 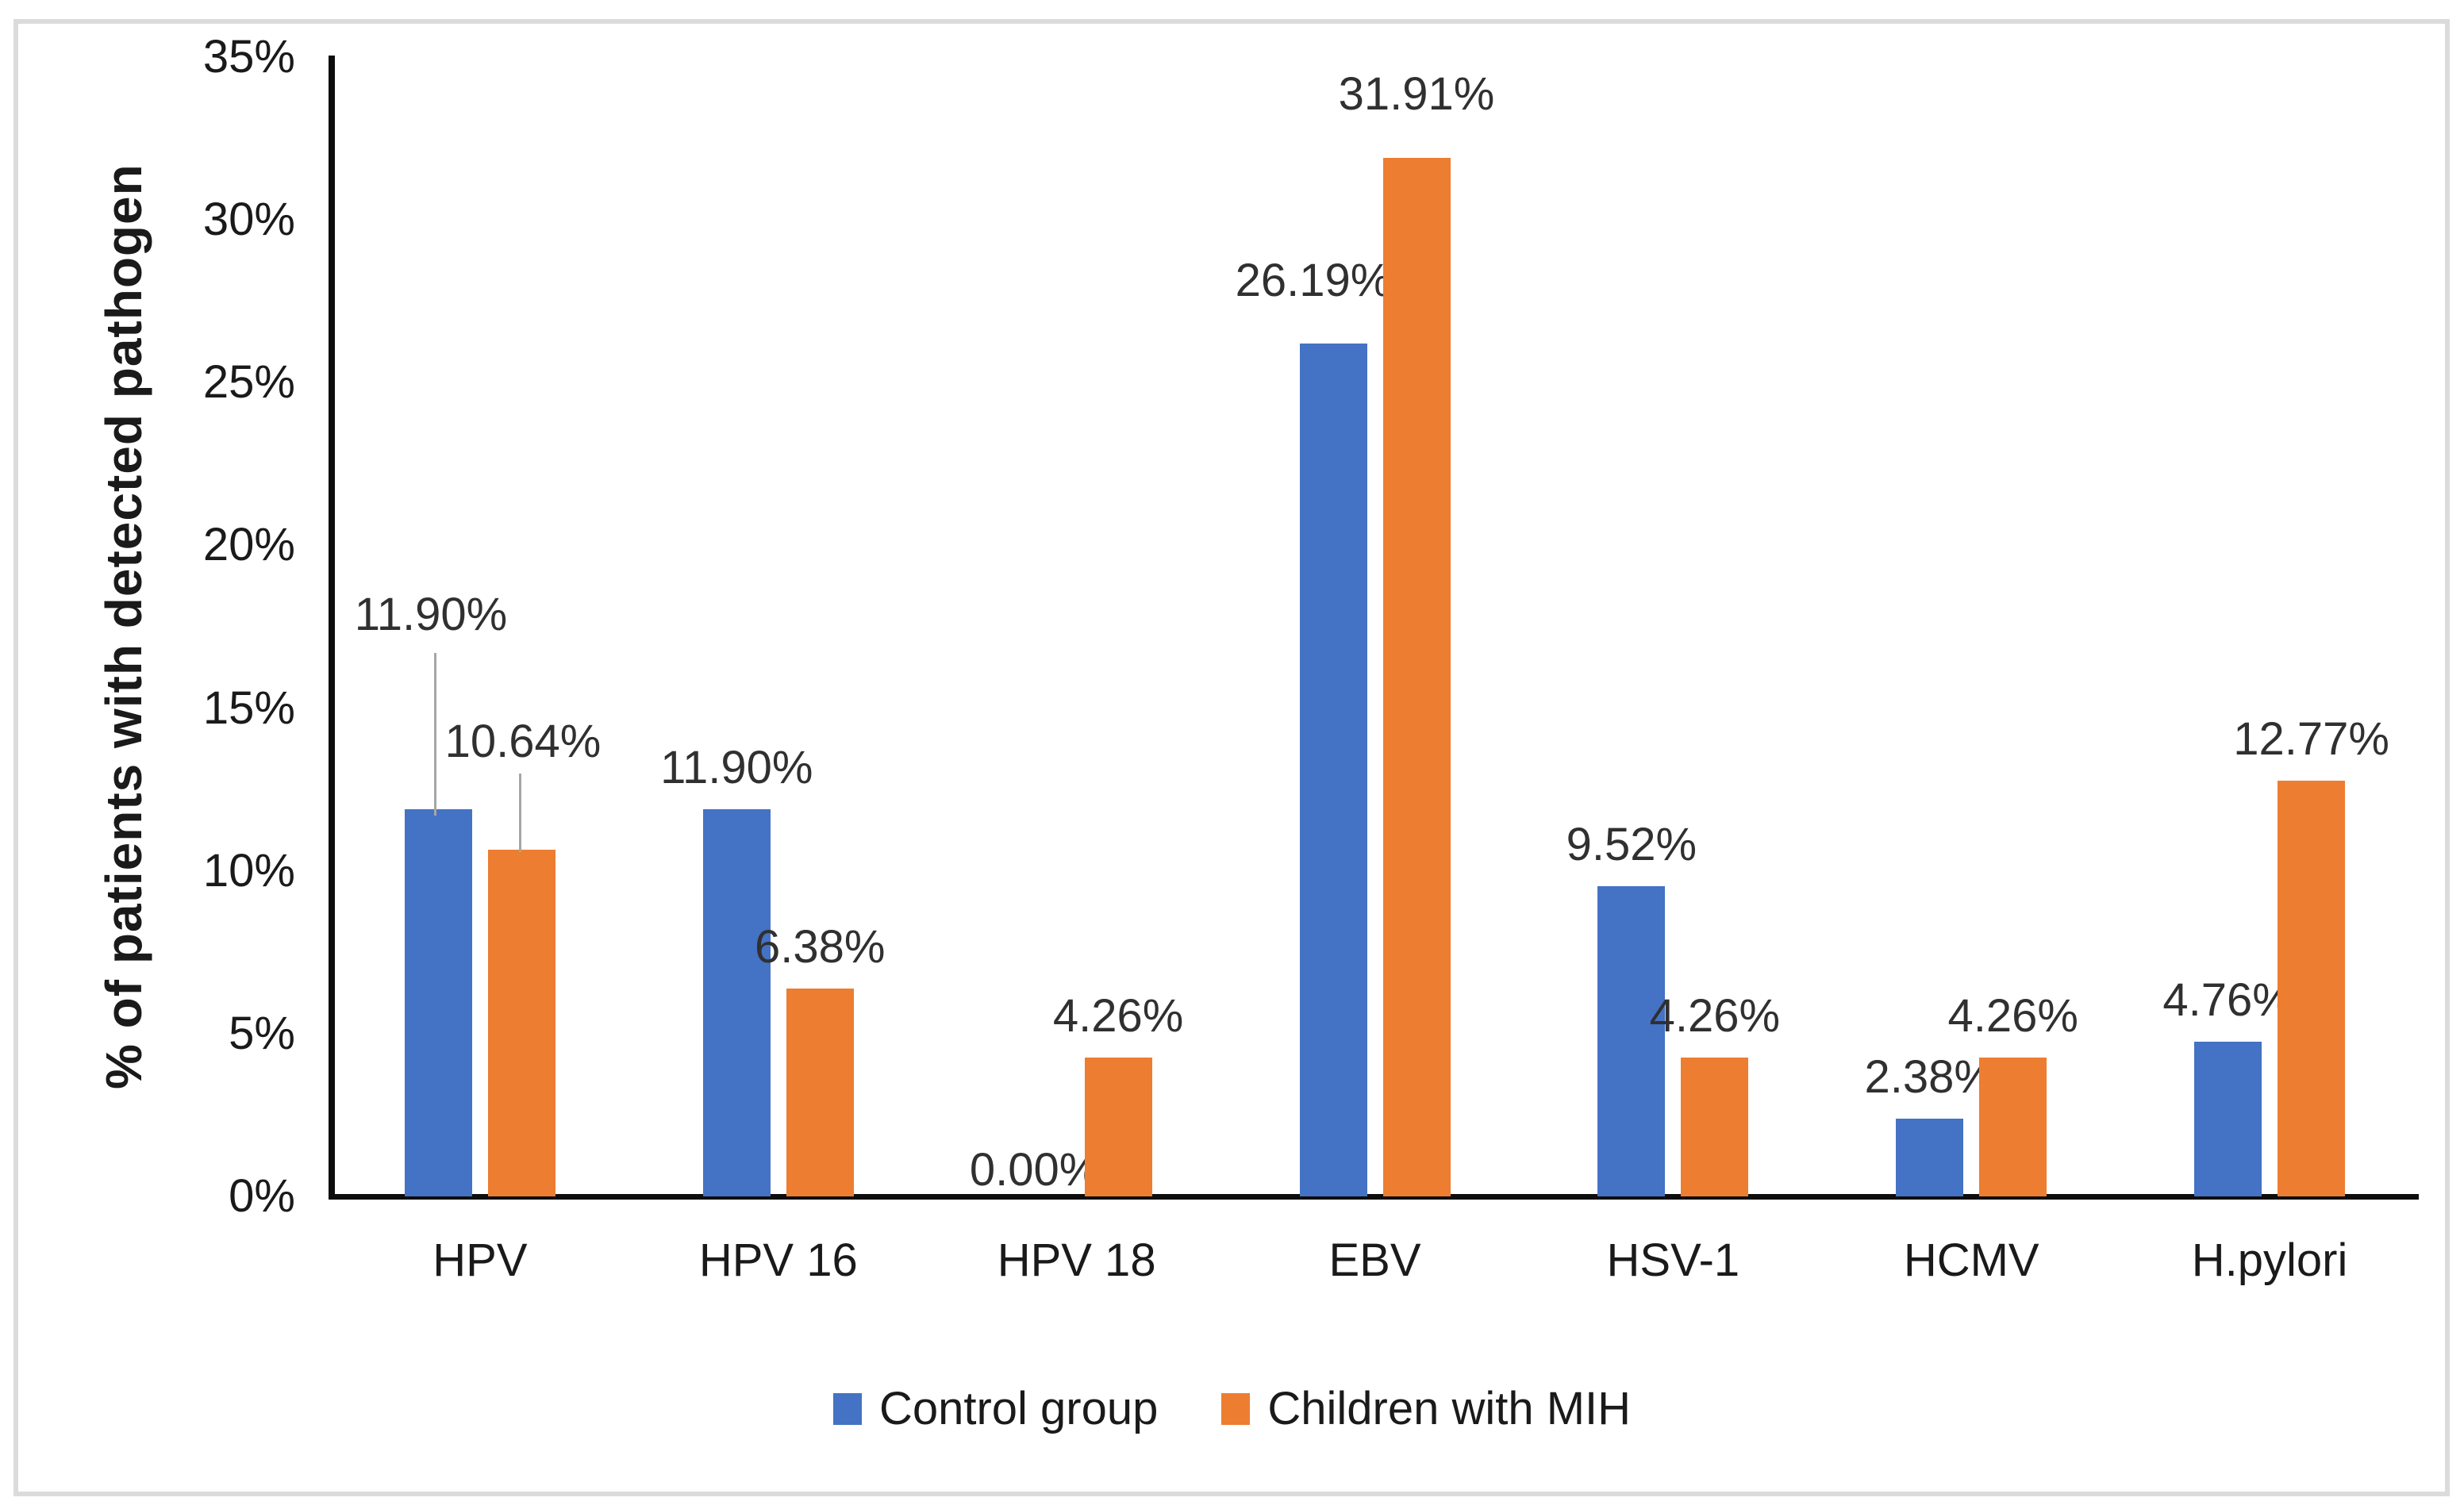 I want to click on legend: Control group Children with MIH, so click(x=1232, y=1409).